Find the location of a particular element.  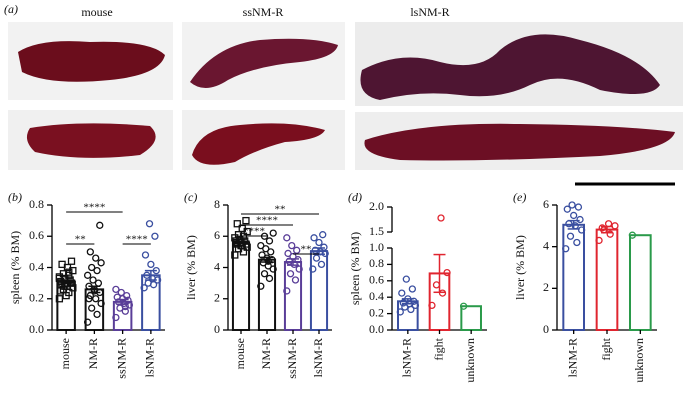

y-tick-label: 2.0 is located at coordinates (376, 206).